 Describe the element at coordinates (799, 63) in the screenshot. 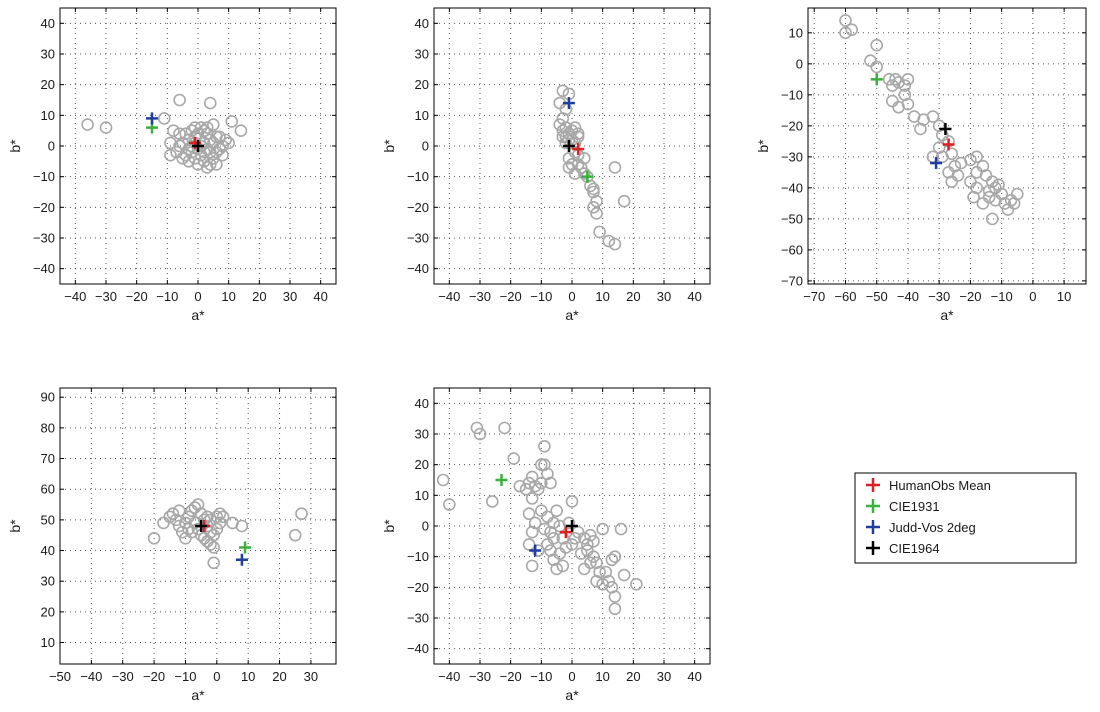

I see `y-tick-label: 0` at that location.